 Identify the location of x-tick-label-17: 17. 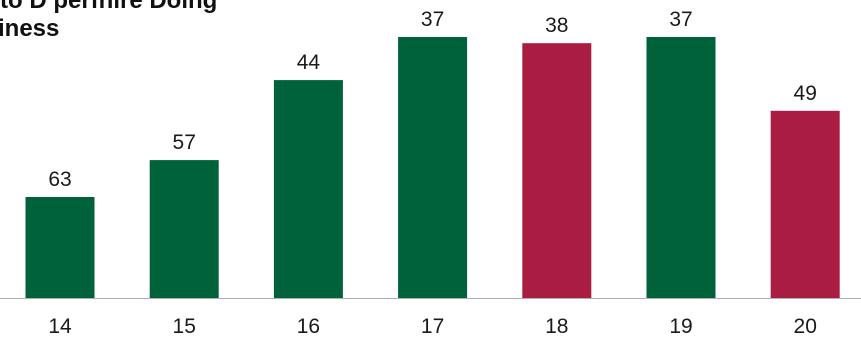
(432, 326).